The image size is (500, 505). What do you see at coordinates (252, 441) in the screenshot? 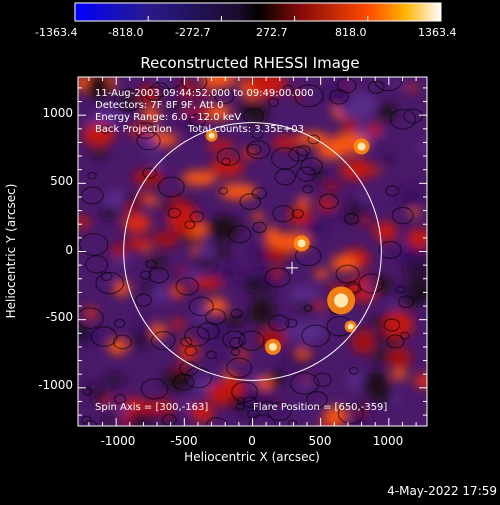
I see `x-tick-label: 0` at bounding box center [252, 441].